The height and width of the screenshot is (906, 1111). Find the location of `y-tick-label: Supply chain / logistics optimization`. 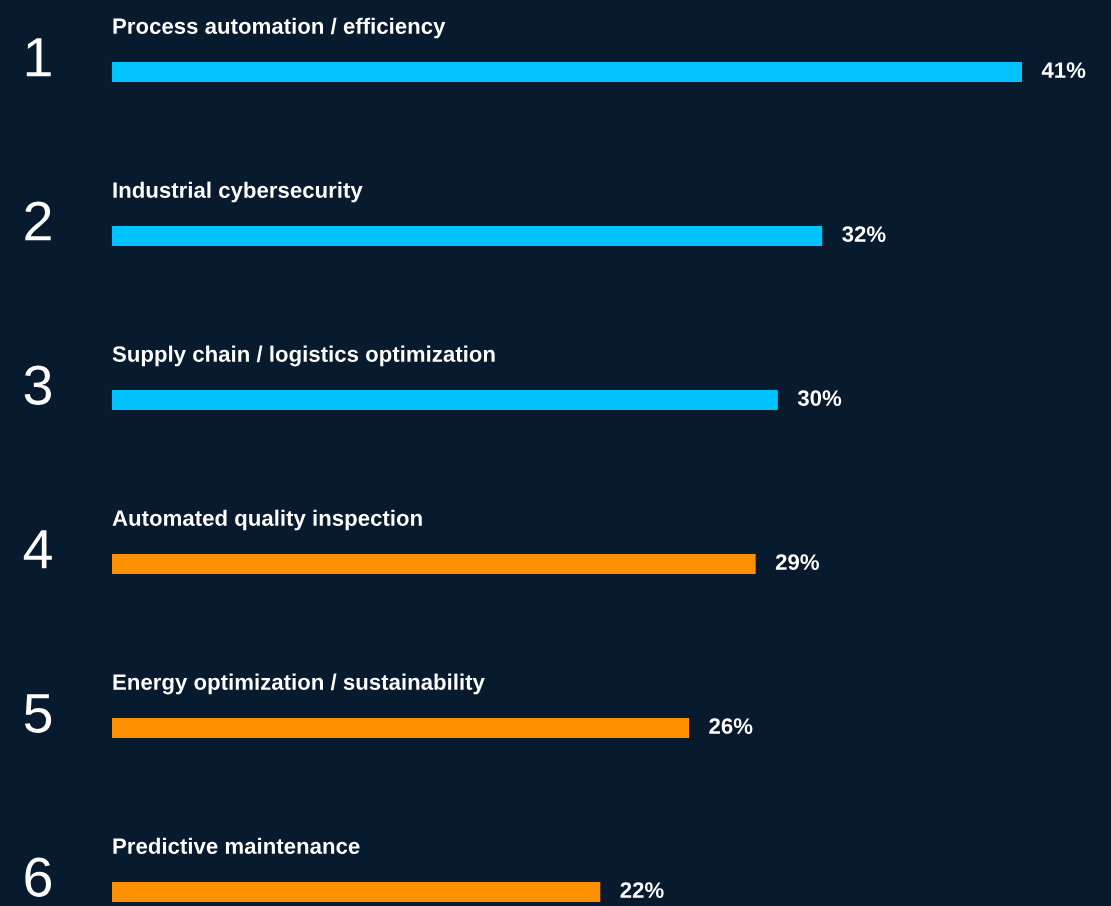

y-tick-label: Supply chain / logistics optimization is located at coordinates (303, 356).